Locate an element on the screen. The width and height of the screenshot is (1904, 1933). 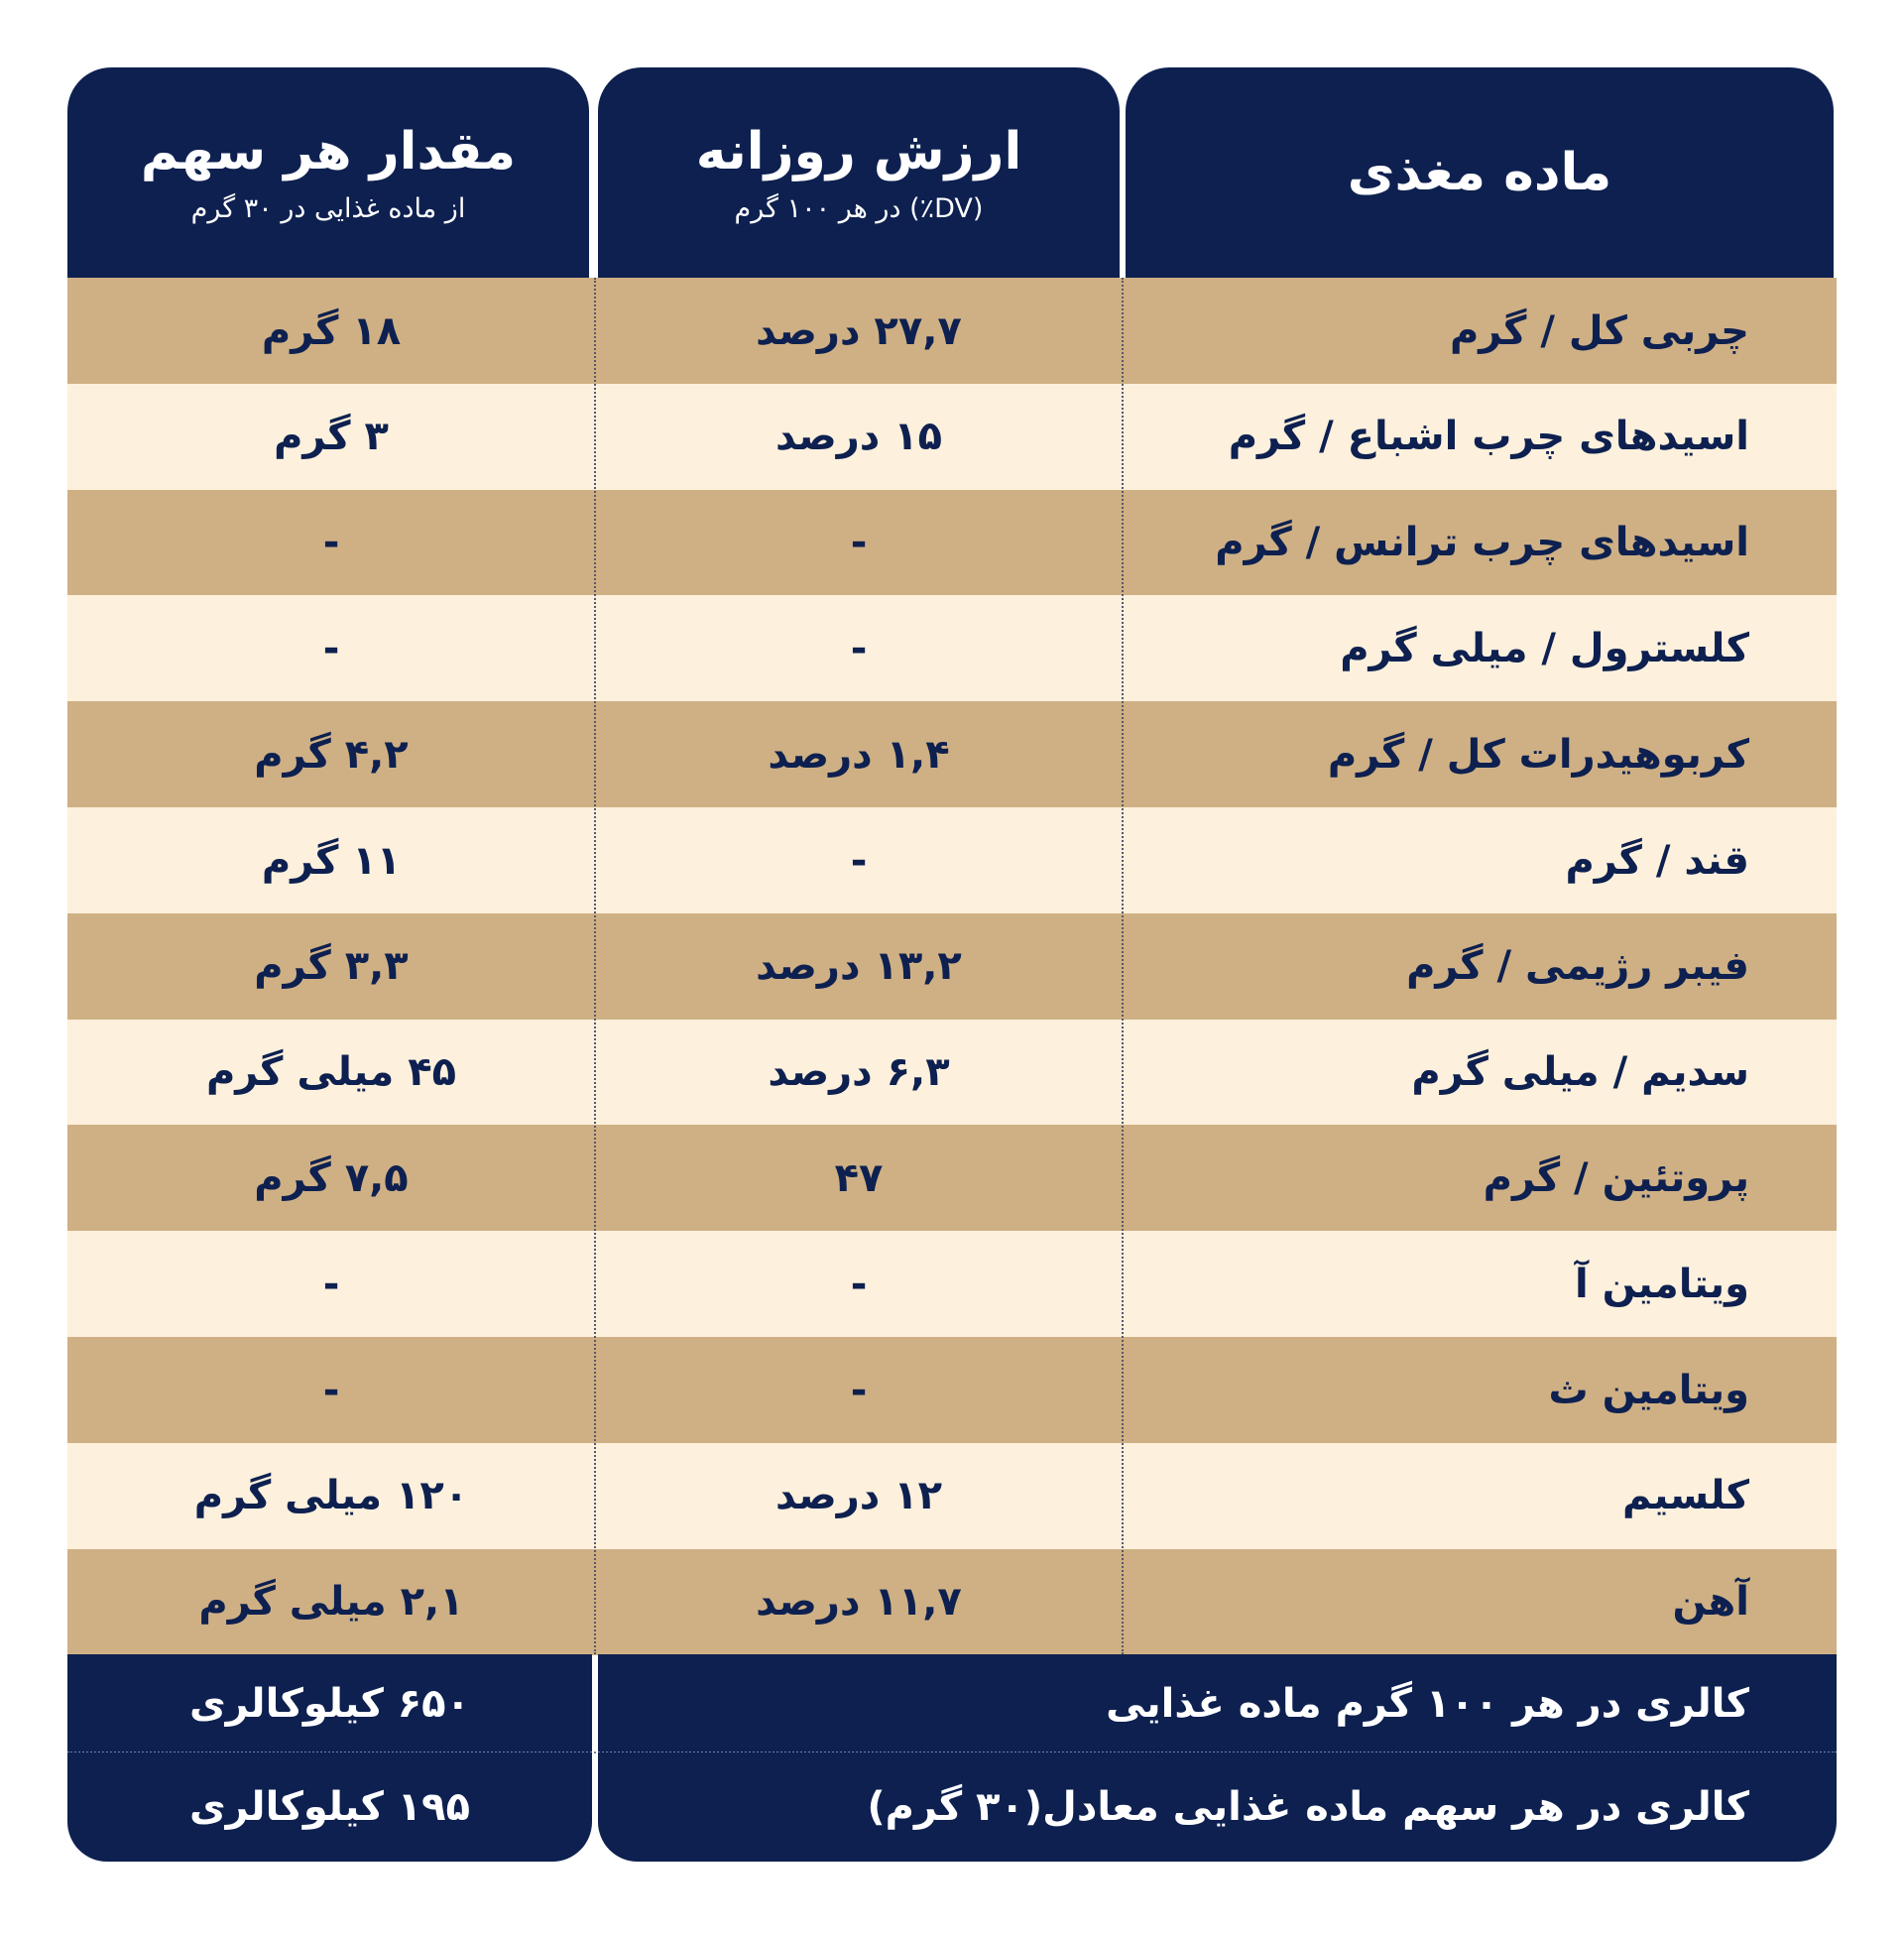
table-cell: ۳,۳ گرم is located at coordinates (331, 966).